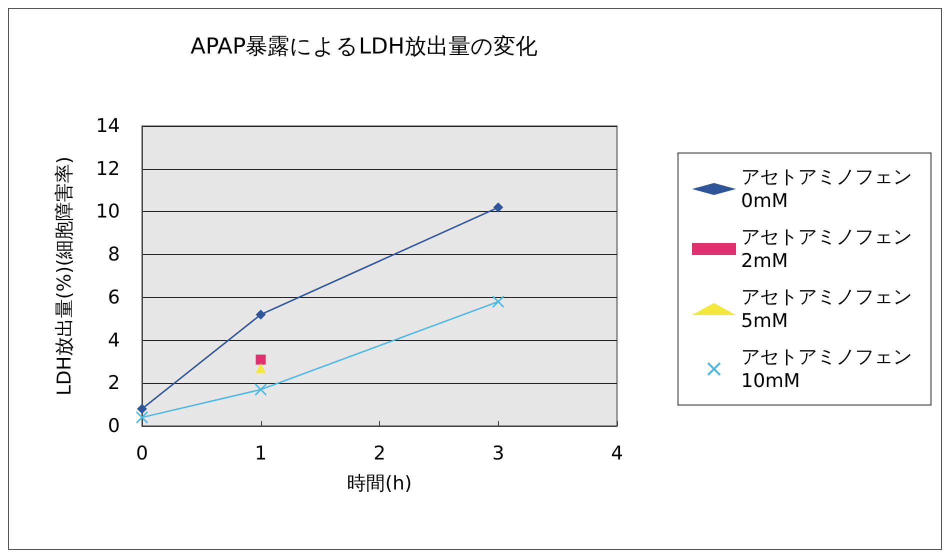  What do you see at coordinates (617, 453) in the screenshot?
I see `x-tick-label: 4` at bounding box center [617, 453].